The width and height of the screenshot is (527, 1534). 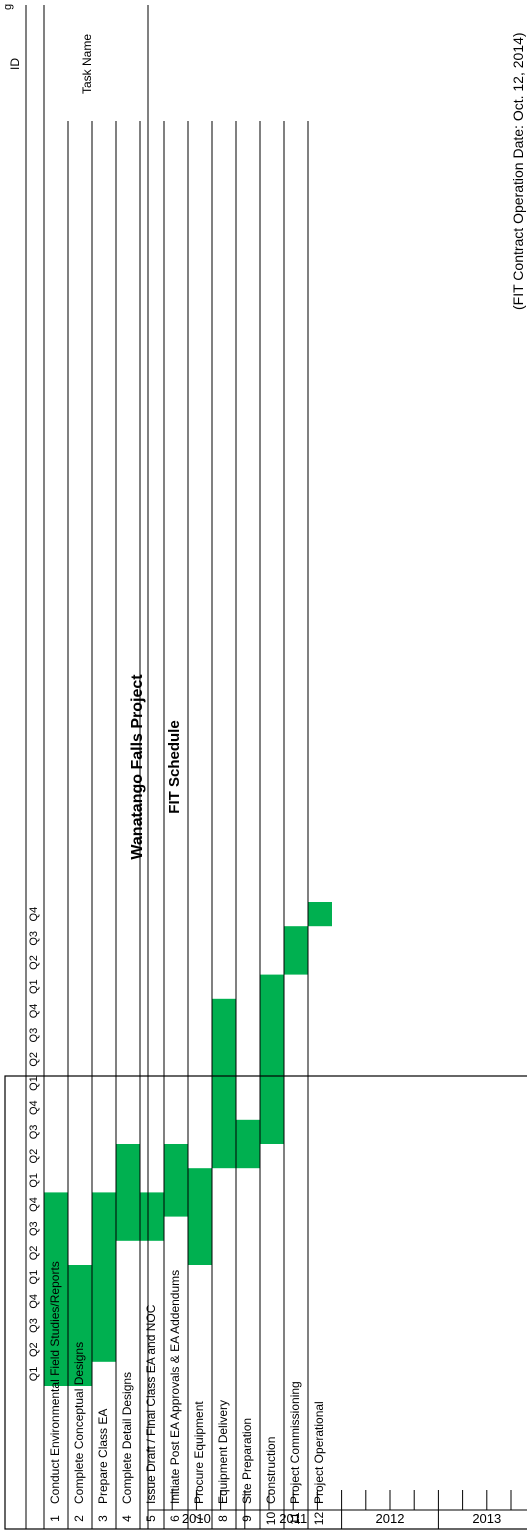 I want to click on task-name: Complete Conceptual Designs, so click(x=79, y=1423).